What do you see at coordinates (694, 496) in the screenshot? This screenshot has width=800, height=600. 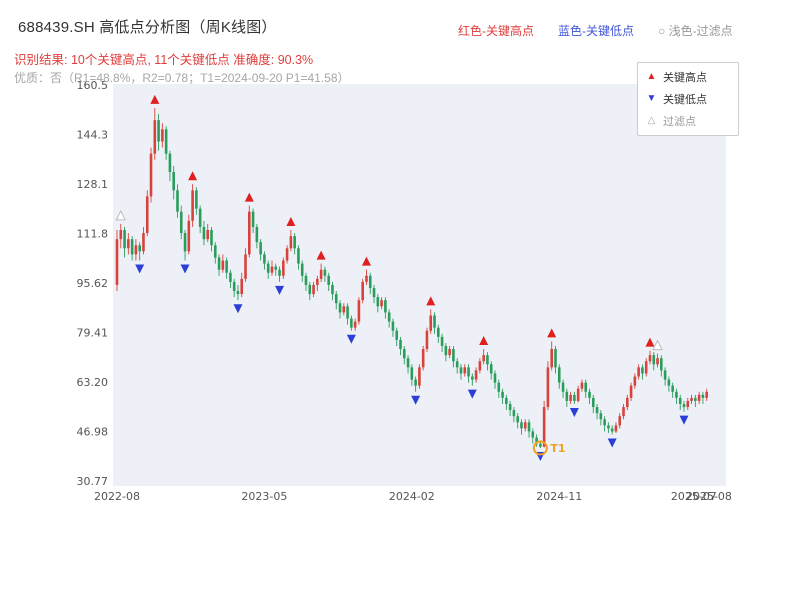 I see `x-tick-label: 2025-07` at bounding box center [694, 496].